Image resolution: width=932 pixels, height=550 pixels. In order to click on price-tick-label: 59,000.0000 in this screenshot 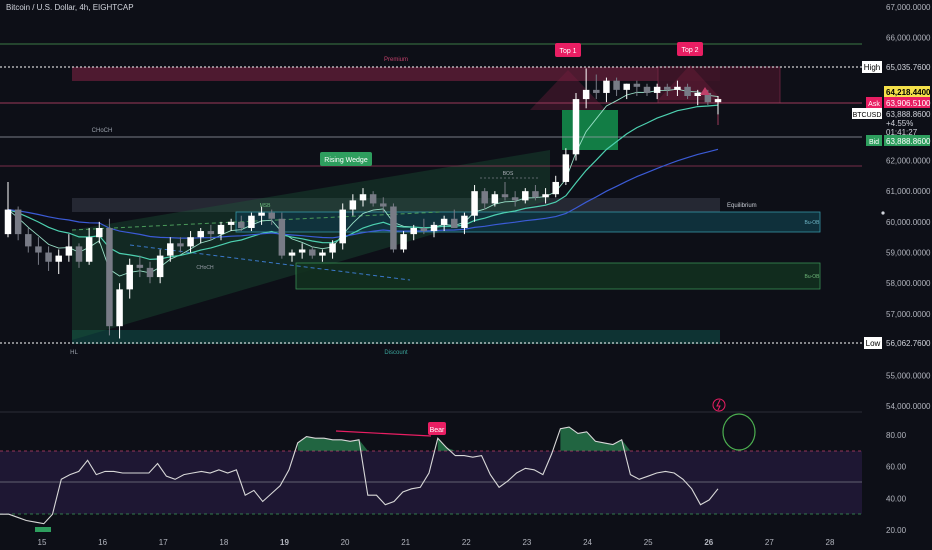, I will do `click(908, 253)`.